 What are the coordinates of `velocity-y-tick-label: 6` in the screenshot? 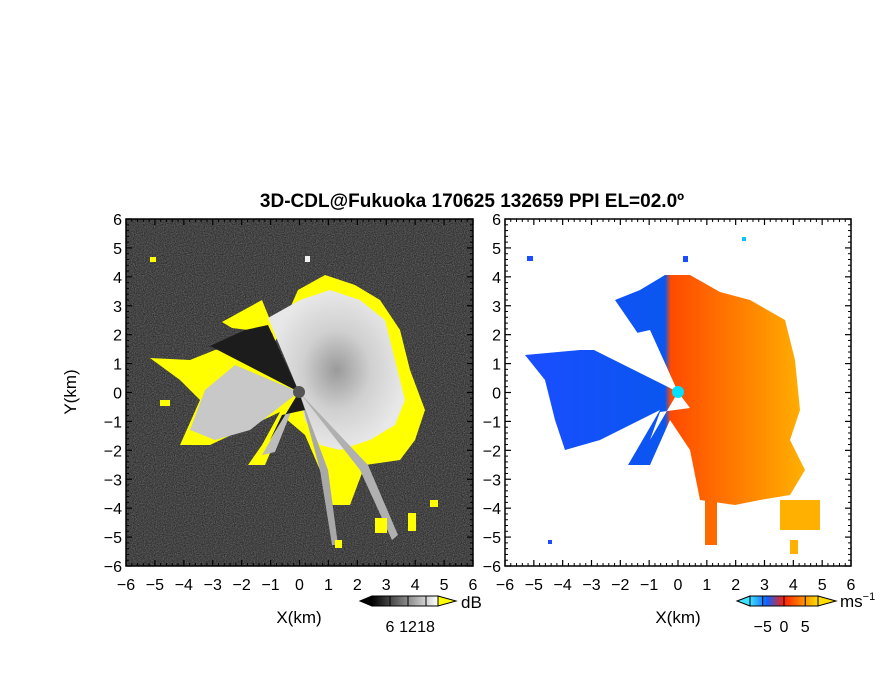 It's located at (496, 220).